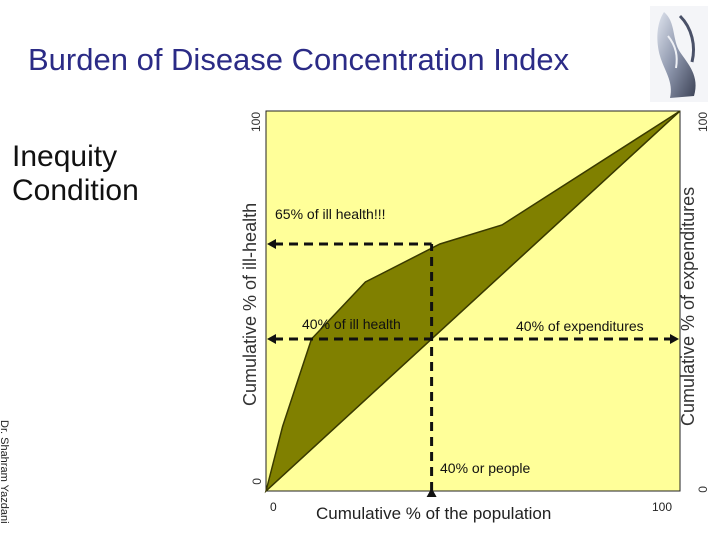 Image resolution: width=720 pixels, height=540 pixels. I want to click on author-credit: Dr. Shahram Yazdani, so click(6, 480).